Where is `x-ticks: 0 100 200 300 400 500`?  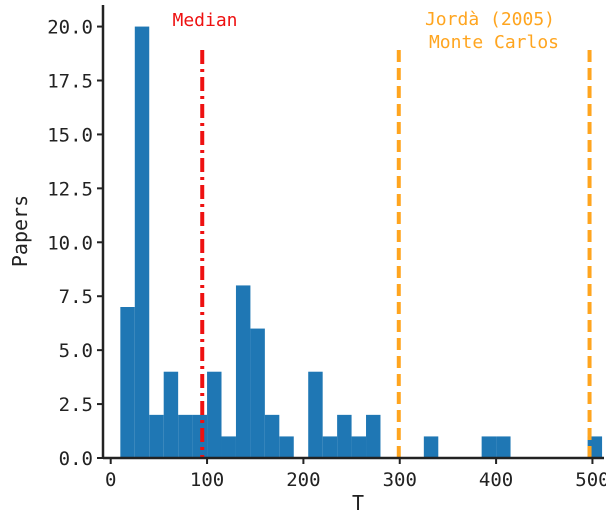
x-ticks: 0 100 200 300 400 500 is located at coordinates (355, 474).